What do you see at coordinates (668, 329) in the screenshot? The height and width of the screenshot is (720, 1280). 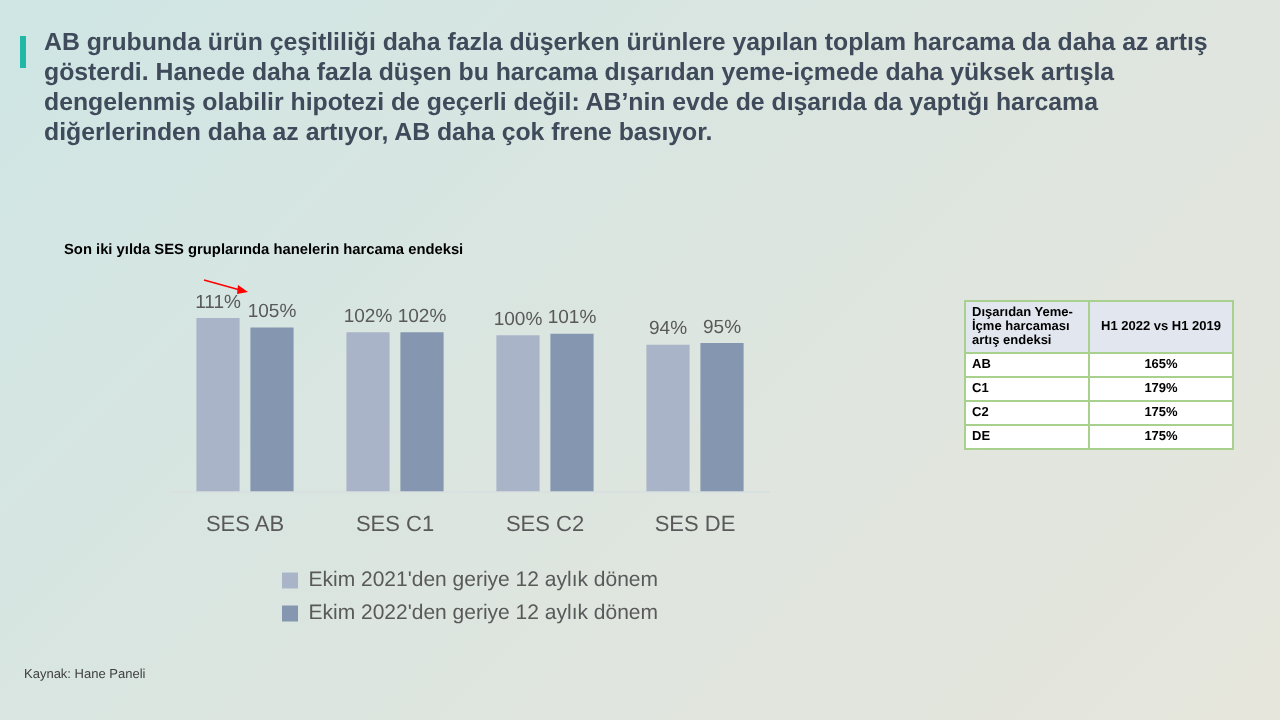 I see `data-label: 94%` at bounding box center [668, 329].